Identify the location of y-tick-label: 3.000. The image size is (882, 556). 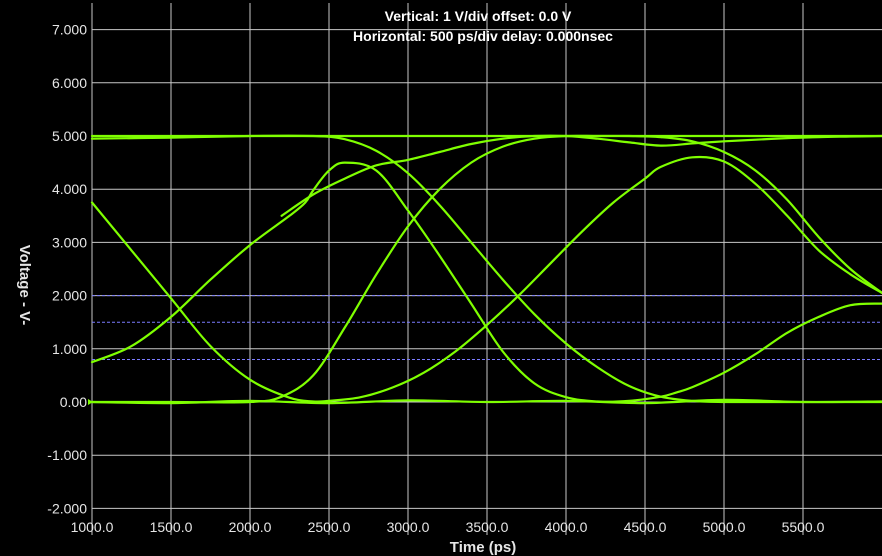
(69, 242).